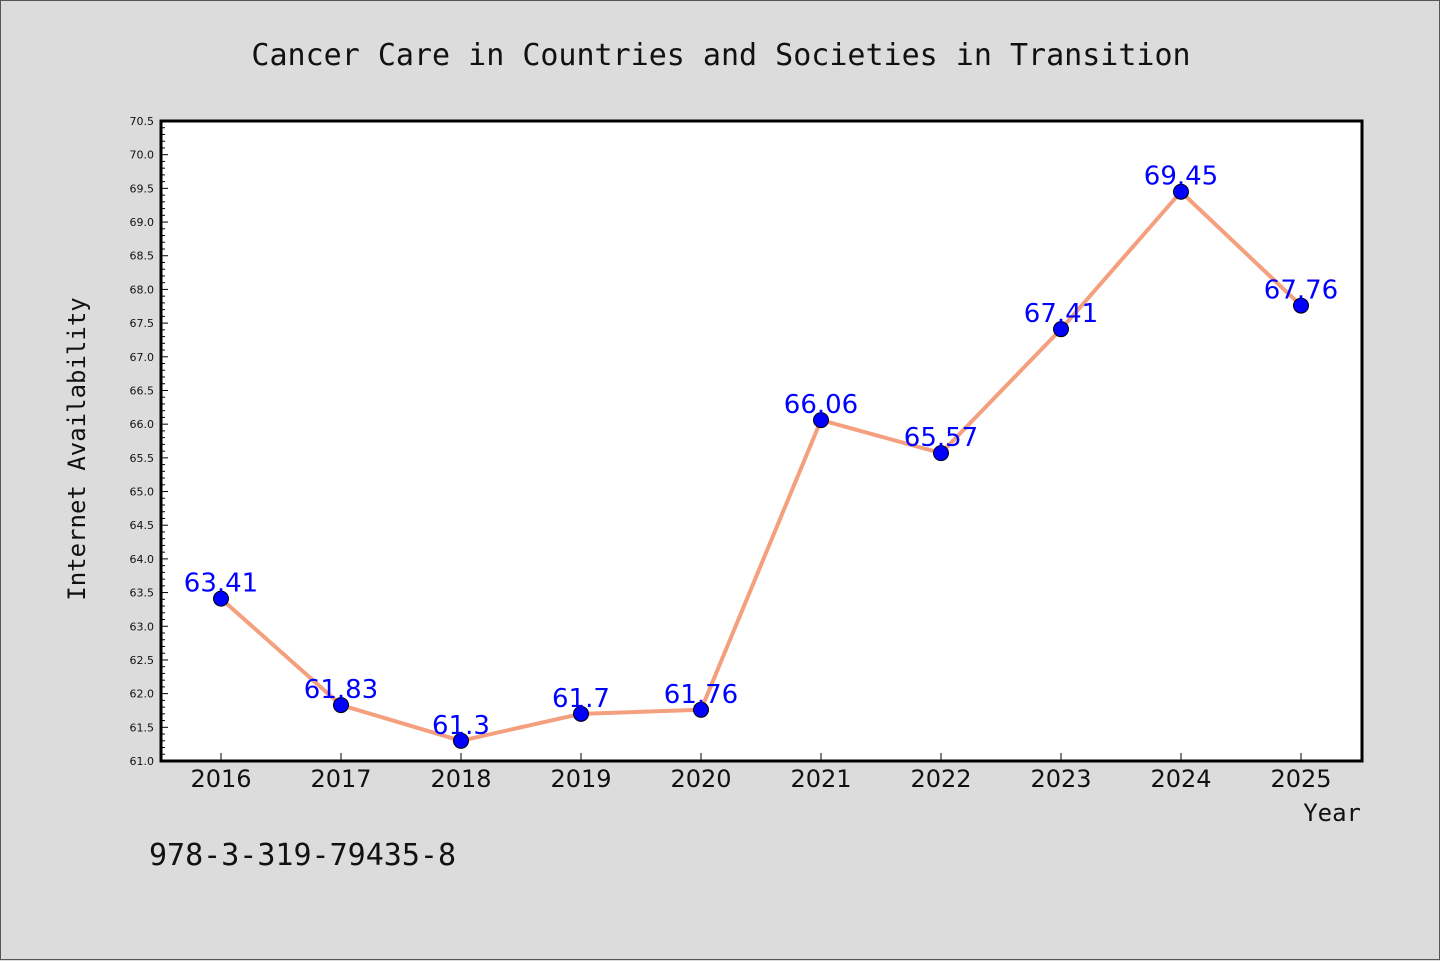  Describe the element at coordinates (142, 593) in the screenshot. I see `y-tick-label: 63.5` at that location.